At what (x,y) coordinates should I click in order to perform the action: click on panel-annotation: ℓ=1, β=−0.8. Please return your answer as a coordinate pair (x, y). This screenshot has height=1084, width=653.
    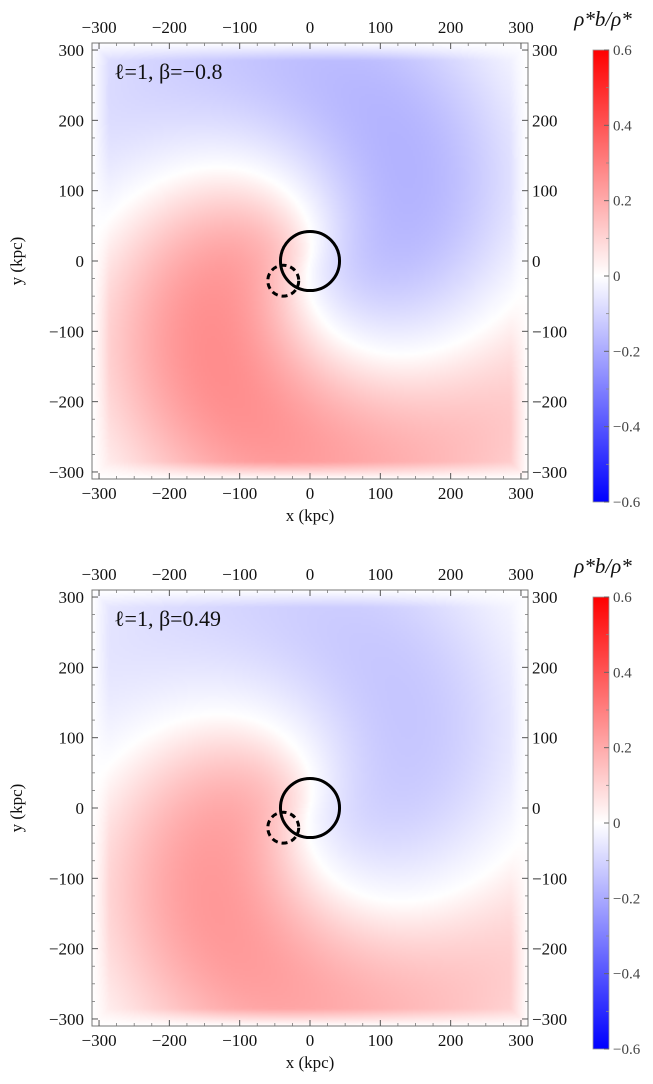
    Looking at the image, I should click on (168, 71).